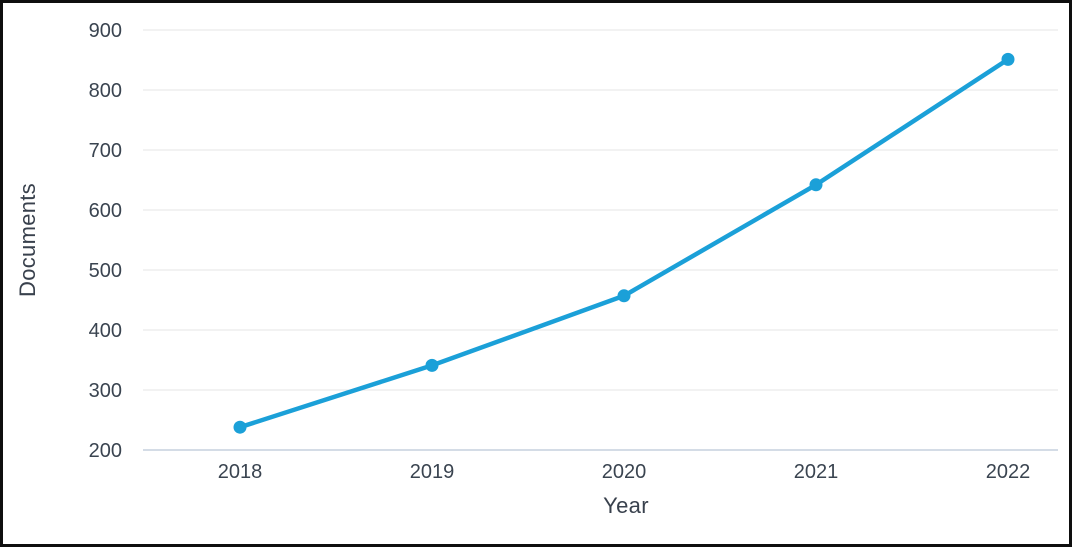  I want to click on data-point-2022, so click(1008, 59).